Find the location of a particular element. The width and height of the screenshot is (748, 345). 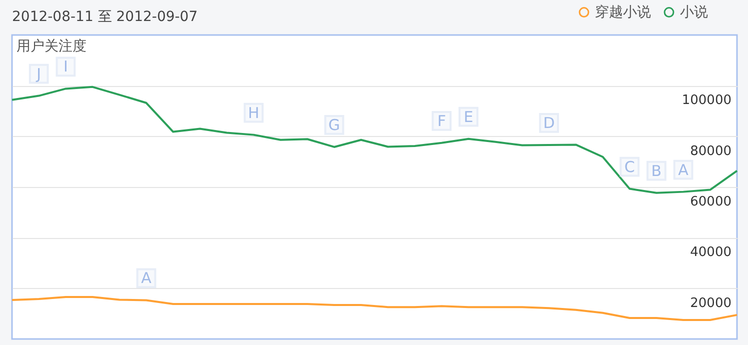

y-tick-label: 20000 is located at coordinates (711, 303).